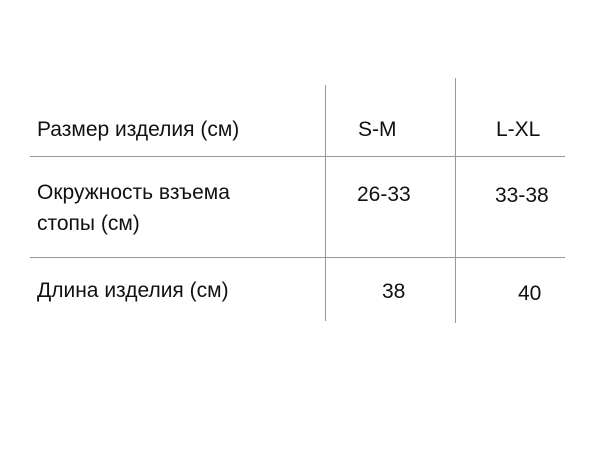 This screenshot has width=600, height=450. What do you see at coordinates (384, 194) in the screenshot?
I see `cell-value: 26-33` at bounding box center [384, 194].